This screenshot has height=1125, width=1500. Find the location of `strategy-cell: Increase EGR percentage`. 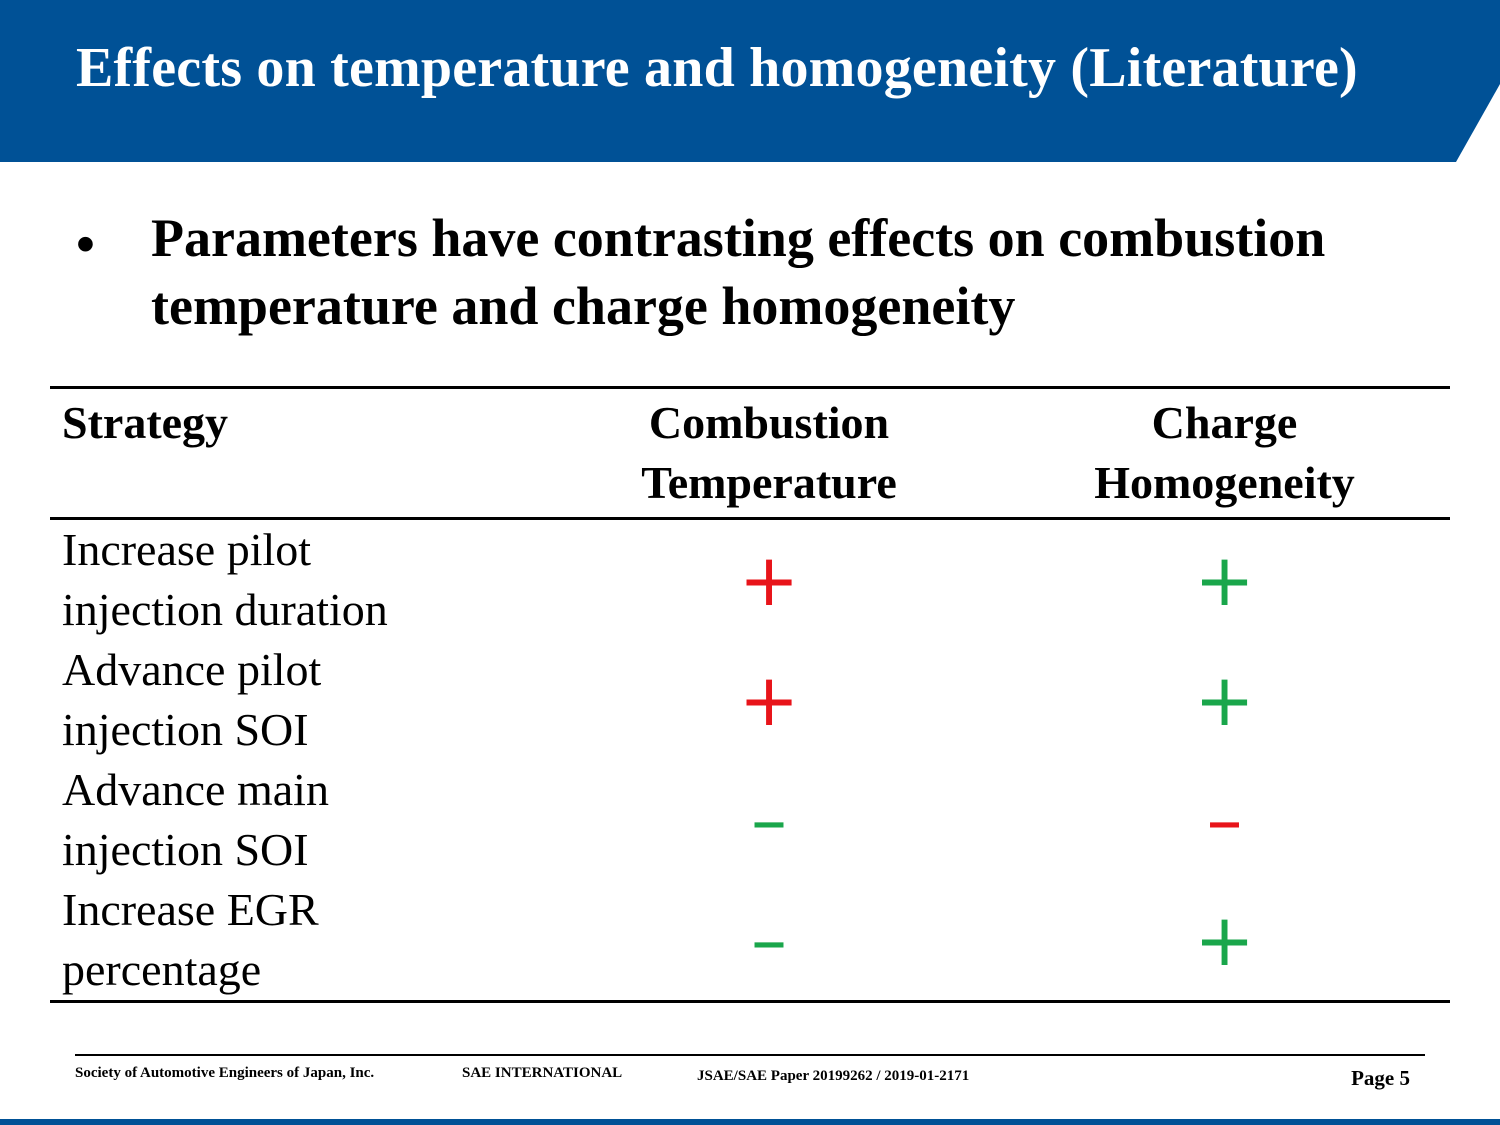

strategy-cell: Increase EGR percentage is located at coordinates (294, 941).